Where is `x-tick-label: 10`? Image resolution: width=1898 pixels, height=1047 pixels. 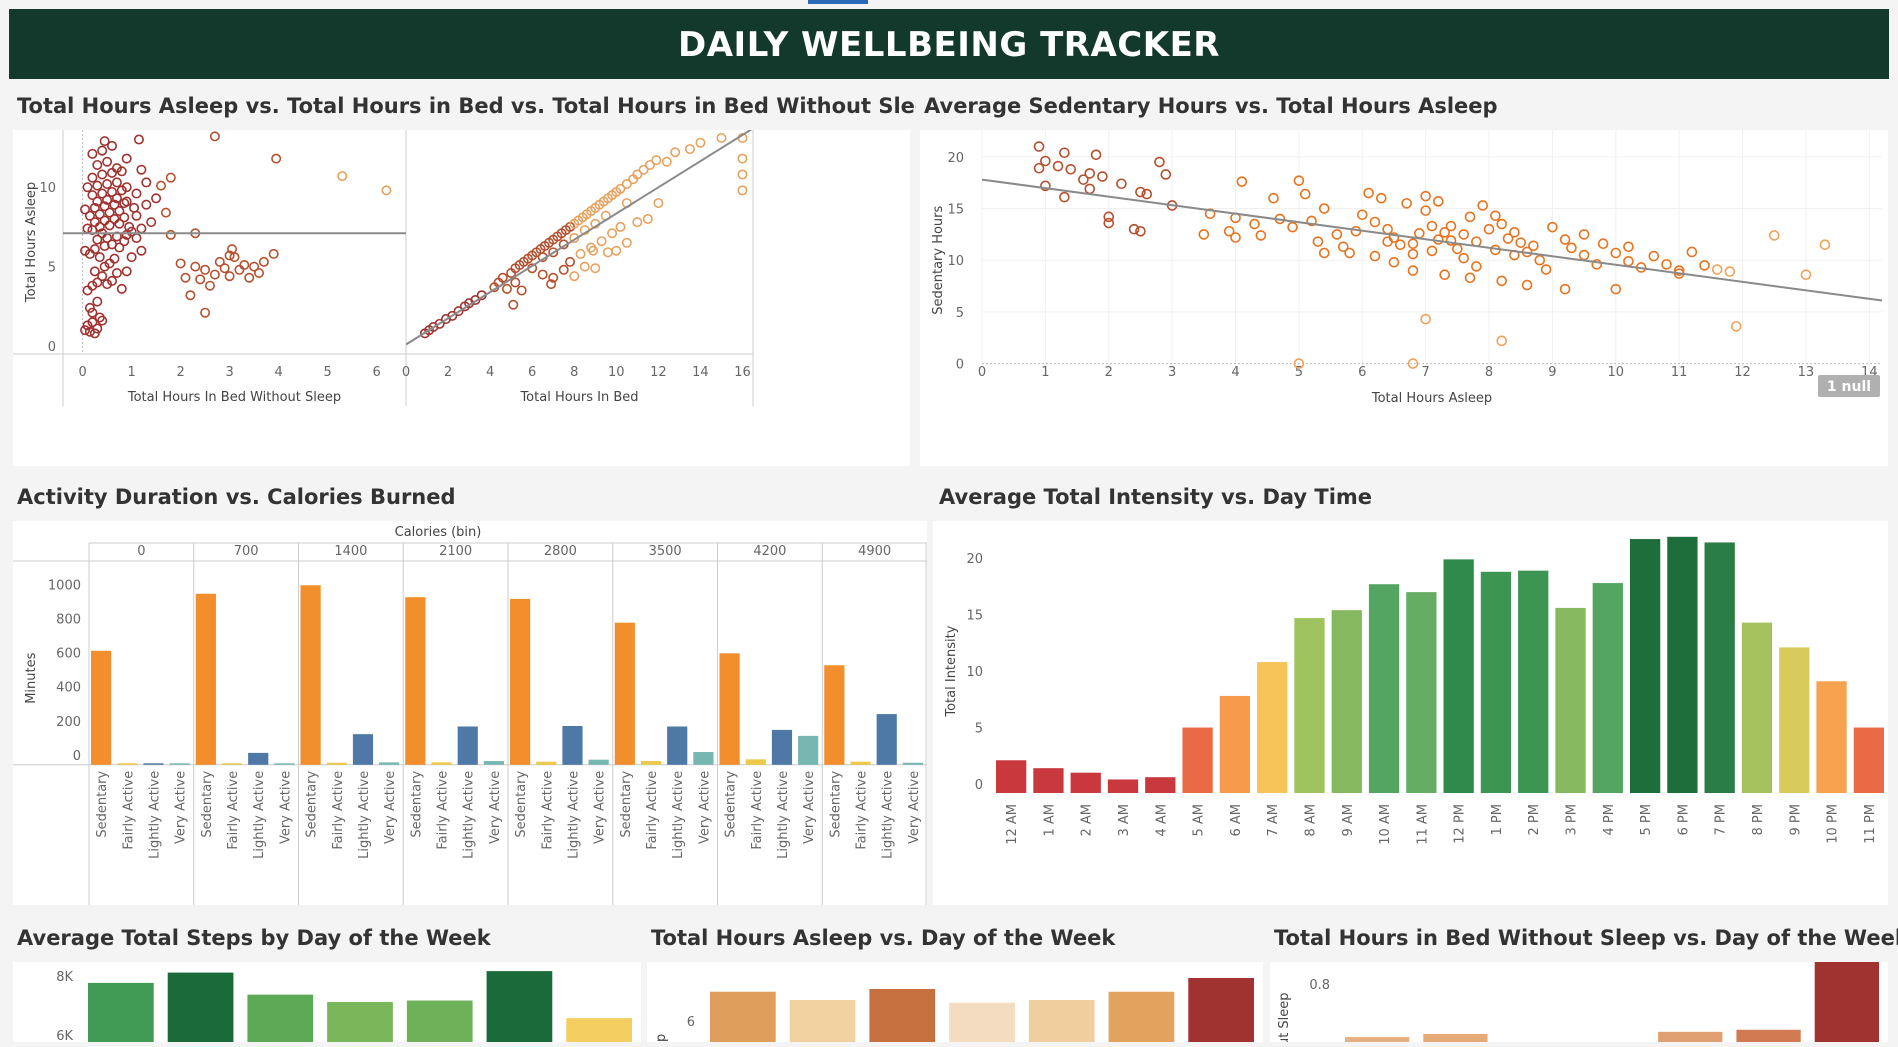
x-tick-label: 10 is located at coordinates (1616, 372).